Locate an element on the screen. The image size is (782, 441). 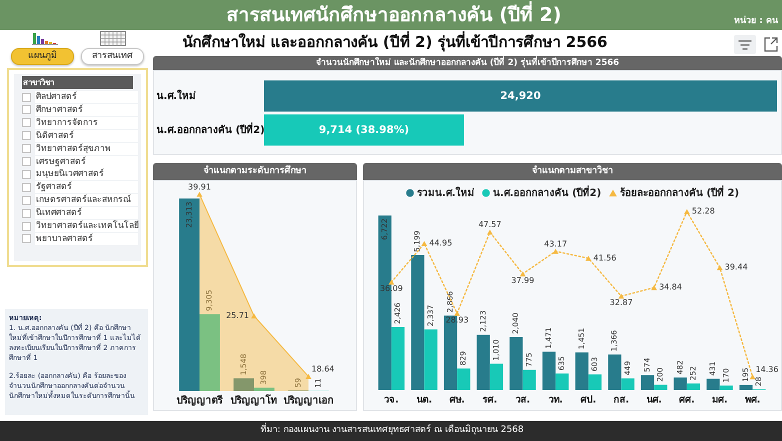
text: ที่มา: กองแผนงาน งานสารสนเทศยุทธศาสตร์ ณ เดือนมิถุนายน 2568 is located at coordinates (392, 429).